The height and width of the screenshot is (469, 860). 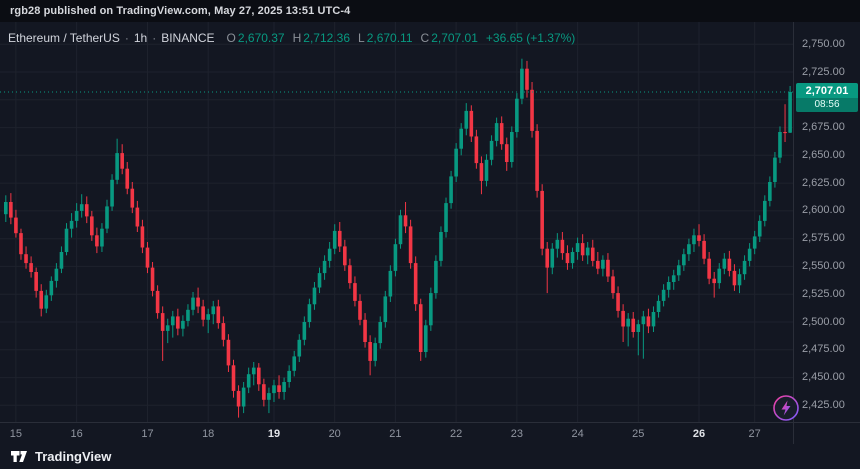 What do you see at coordinates (64, 38) in the screenshot?
I see `symbol-name: Ethereum / TetherUS` at bounding box center [64, 38].